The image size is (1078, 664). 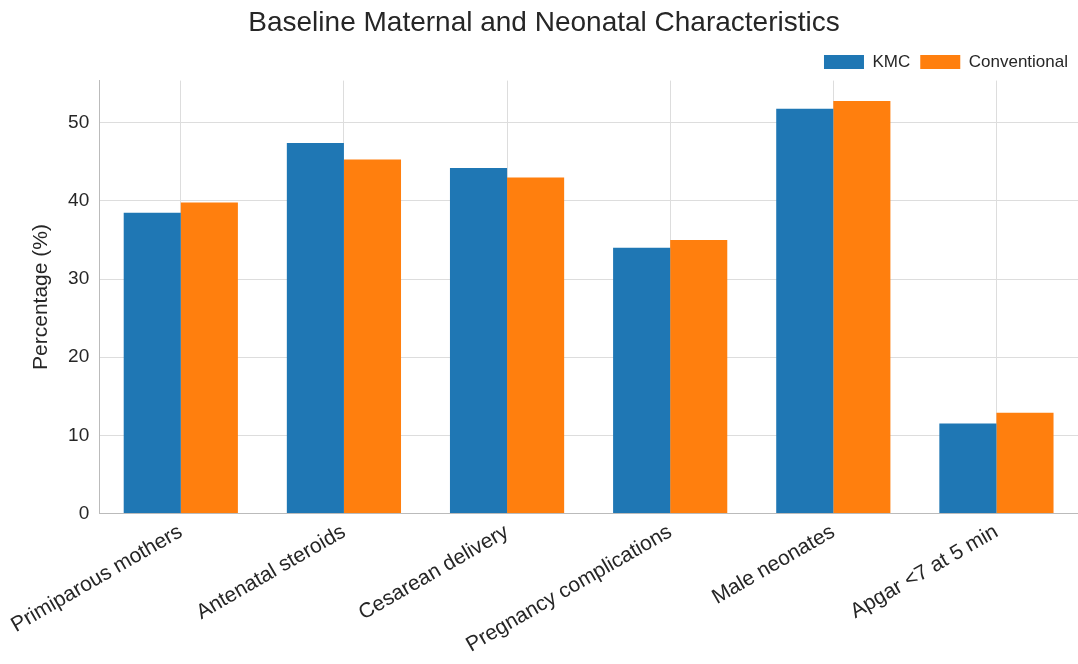 I want to click on y-tick-label: 10, so click(x=79, y=434).